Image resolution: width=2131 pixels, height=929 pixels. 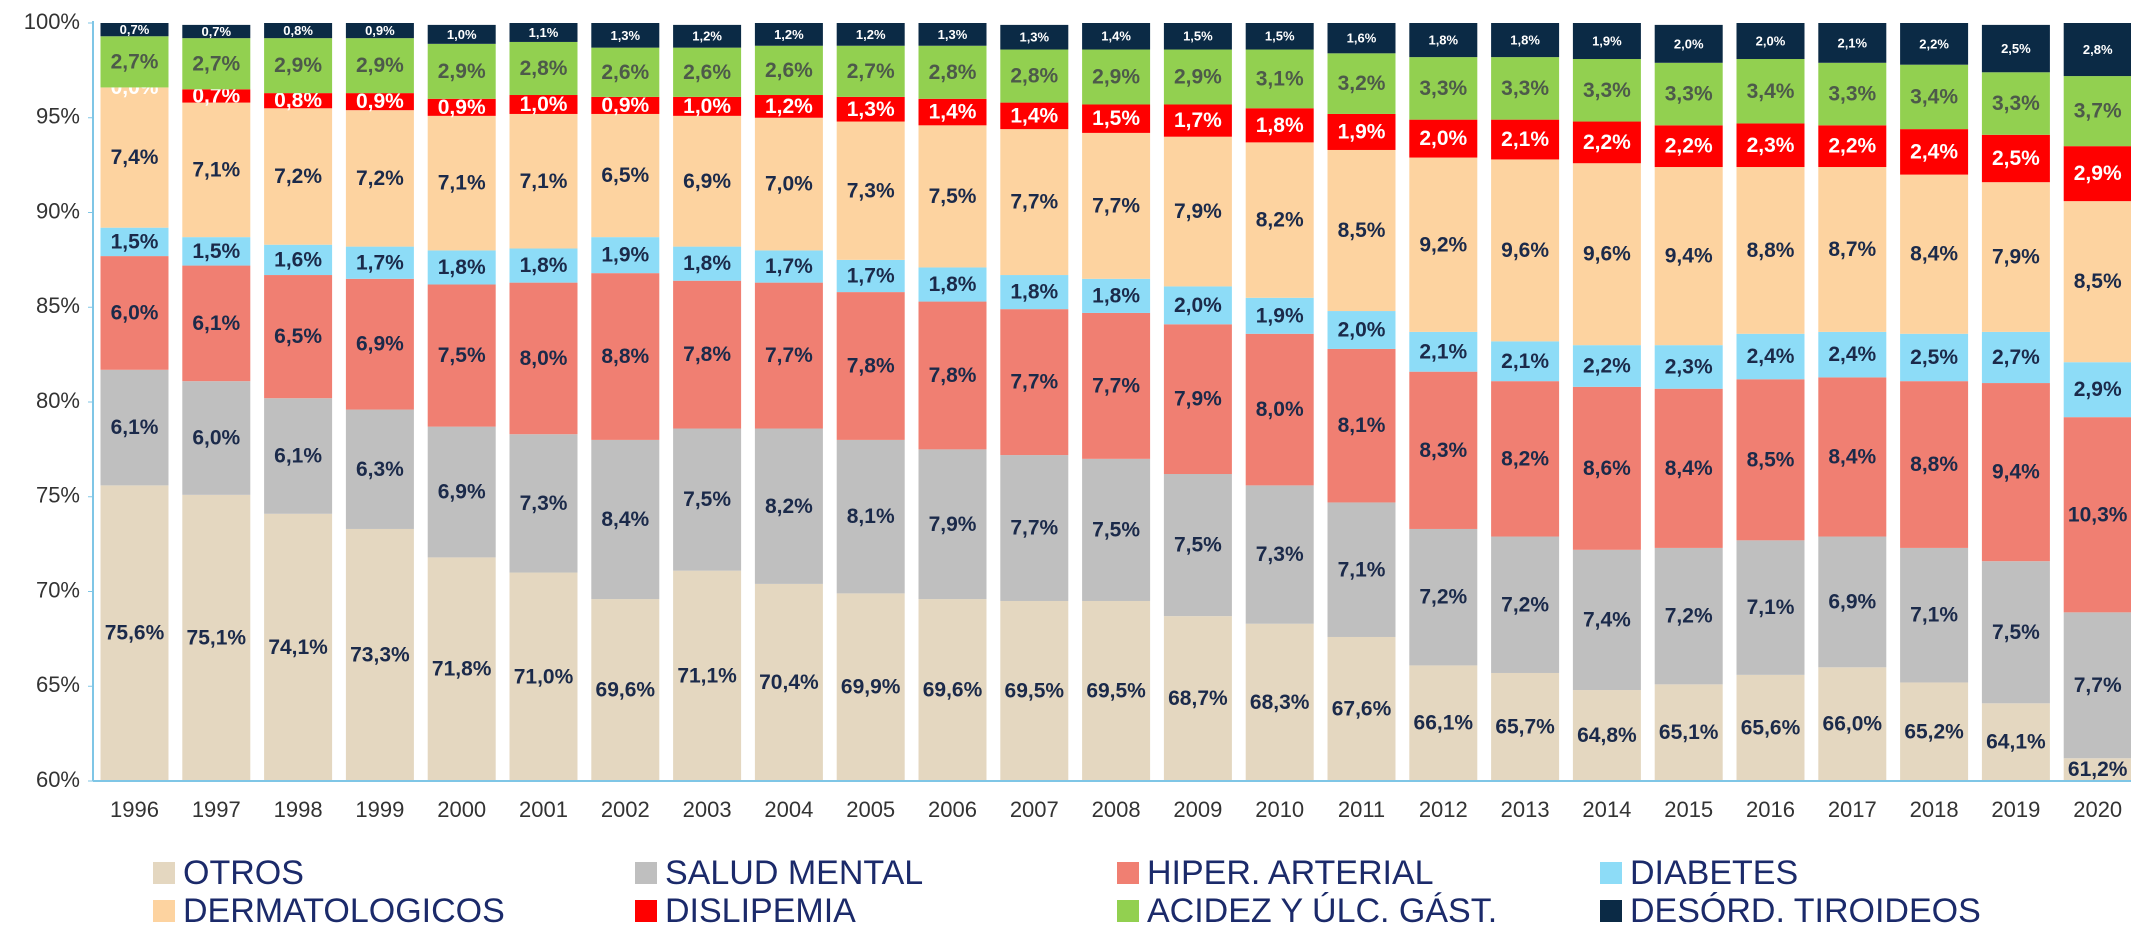 I want to click on y-tick-label: 60%, so click(x=58, y=779).